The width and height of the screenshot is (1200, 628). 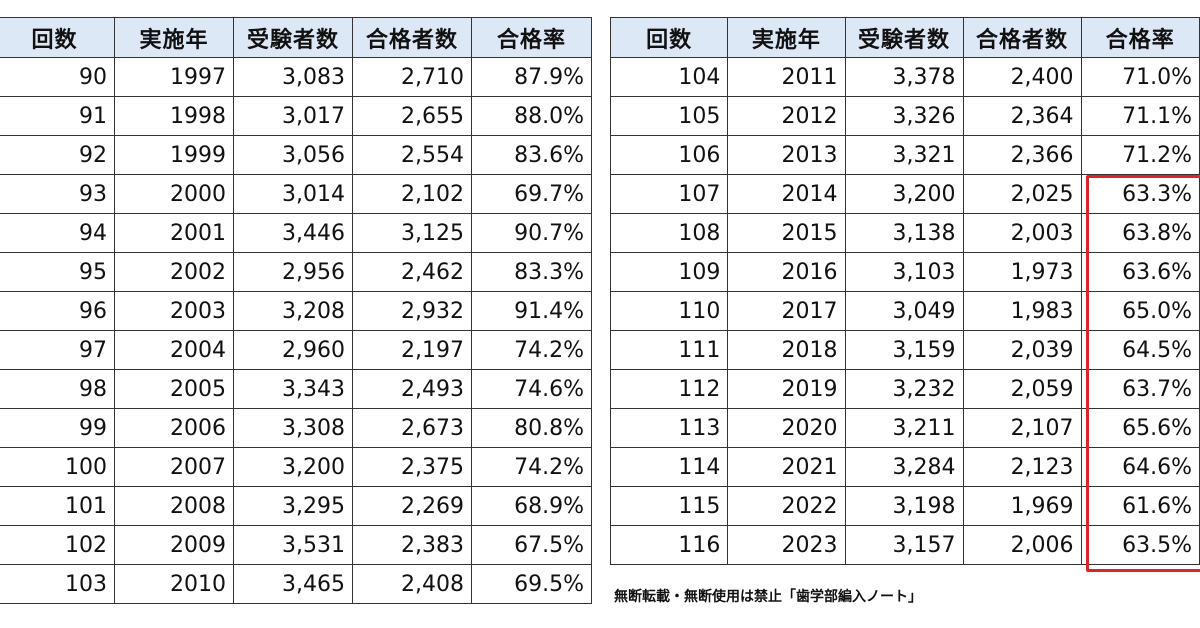 I want to click on cell-passers: 2,364, so click(x=1022, y=116).